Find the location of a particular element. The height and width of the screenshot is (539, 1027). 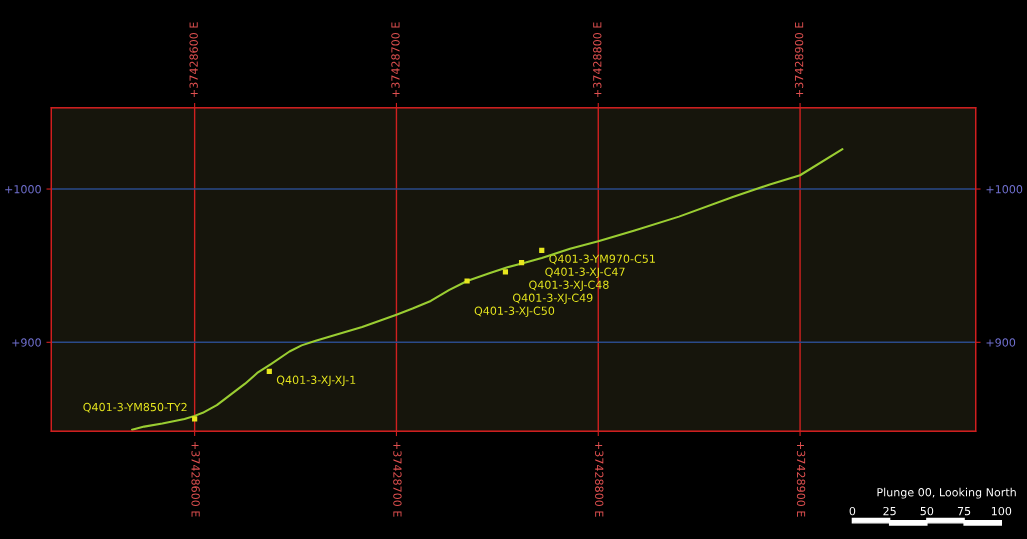

x2-tick-label: +37428900 E is located at coordinates (801, 479).